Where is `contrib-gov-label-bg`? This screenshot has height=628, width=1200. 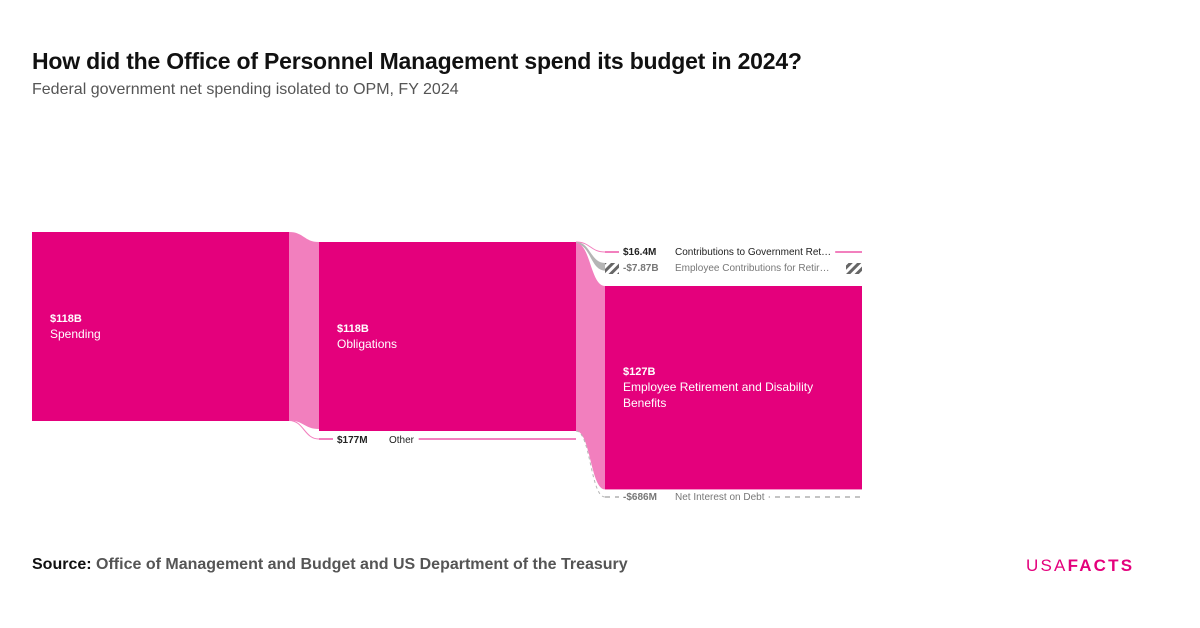 contrib-gov-label-bg is located at coordinates (727, 252).